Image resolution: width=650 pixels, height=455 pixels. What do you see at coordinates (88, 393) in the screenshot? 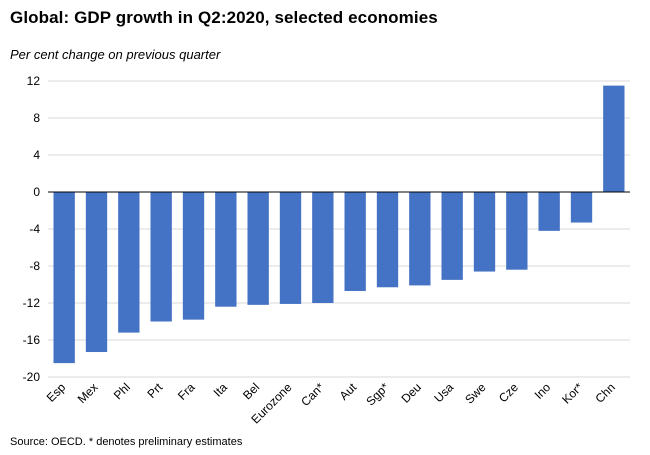
I see `x-tick-label: Mex` at bounding box center [88, 393].